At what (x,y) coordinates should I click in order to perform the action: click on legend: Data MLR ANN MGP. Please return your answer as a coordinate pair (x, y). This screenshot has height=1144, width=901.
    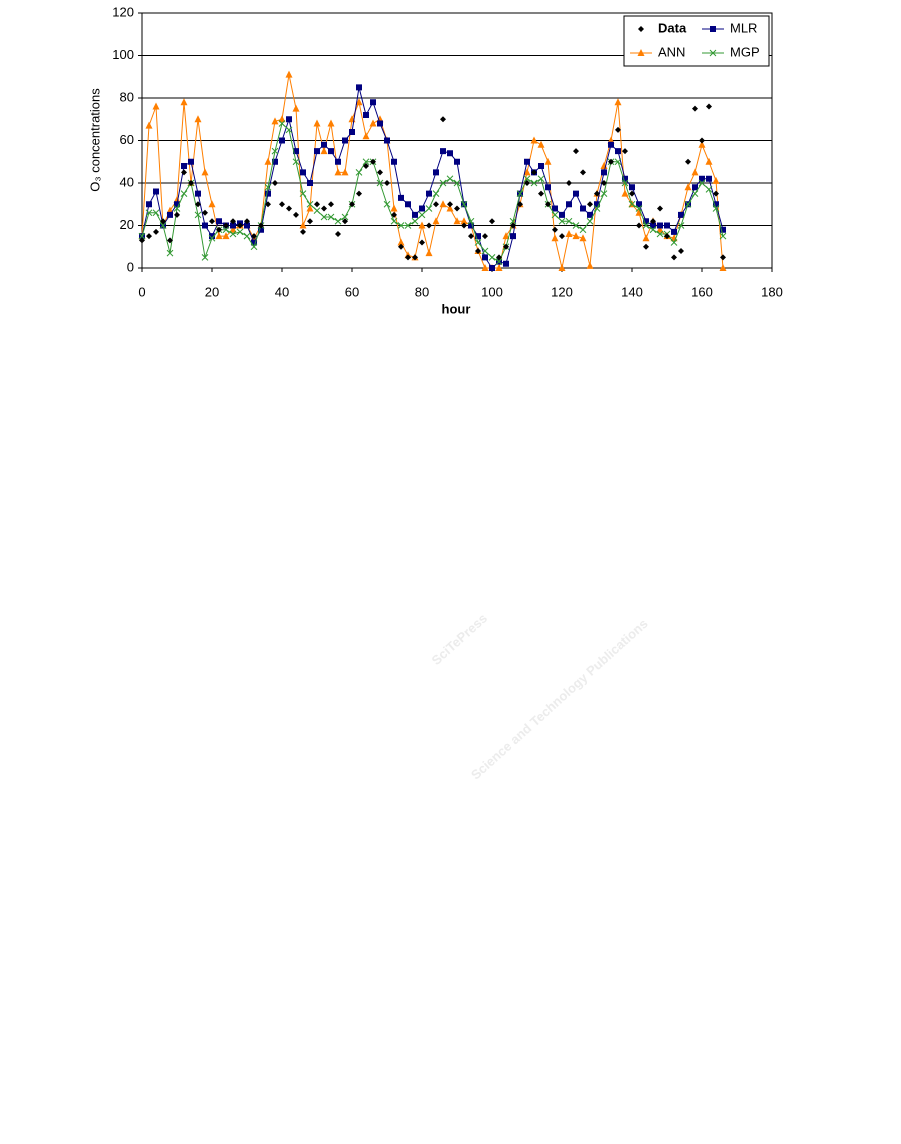
    Looking at the image, I should click on (696, 41).